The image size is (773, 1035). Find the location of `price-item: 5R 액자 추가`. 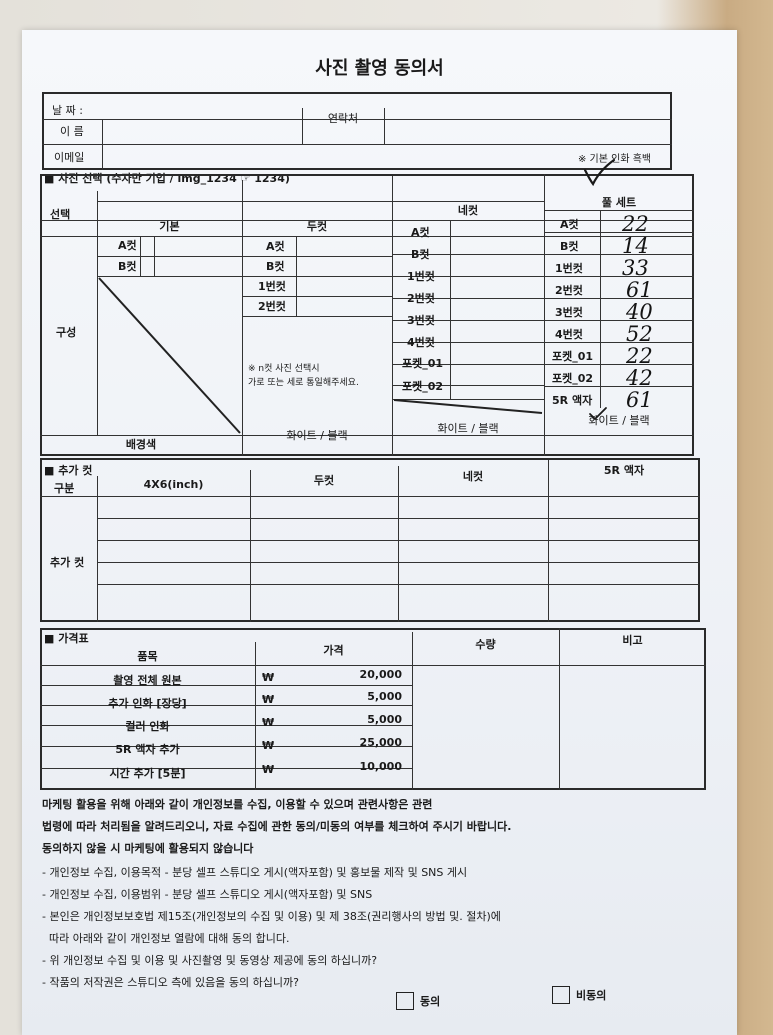

price-item: 5R 액자 추가 is located at coordinates (147, 749).